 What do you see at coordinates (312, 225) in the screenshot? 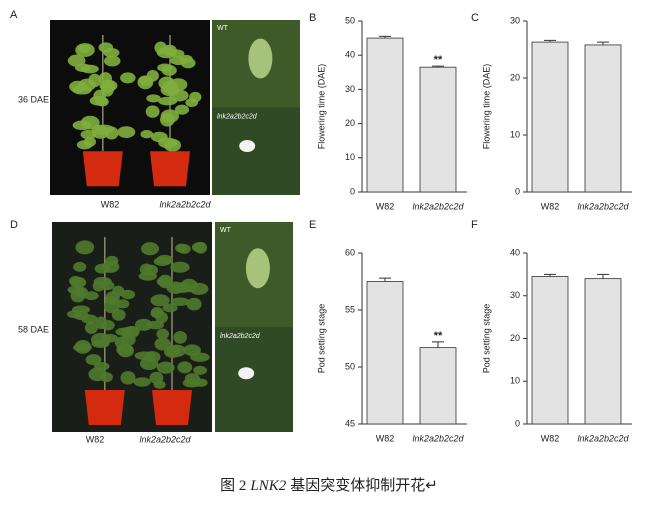
I see `panel-letter: E` at bounding box center [312, 225].